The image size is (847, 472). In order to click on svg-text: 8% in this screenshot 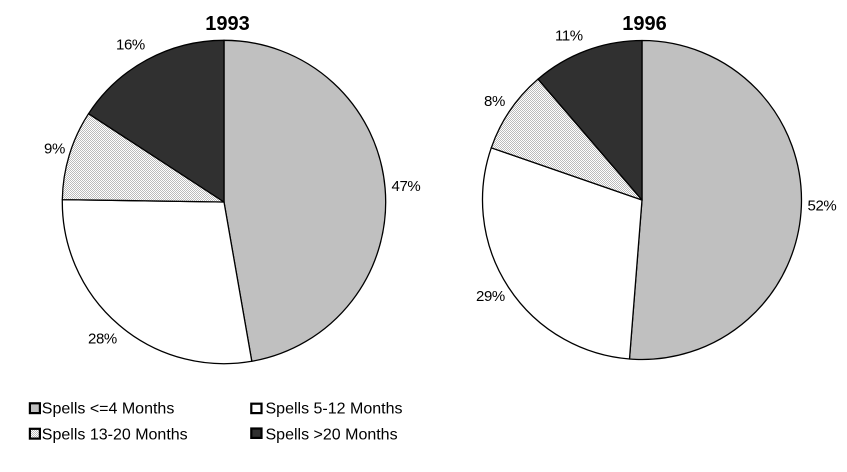, I will do `click(494, 101)`.